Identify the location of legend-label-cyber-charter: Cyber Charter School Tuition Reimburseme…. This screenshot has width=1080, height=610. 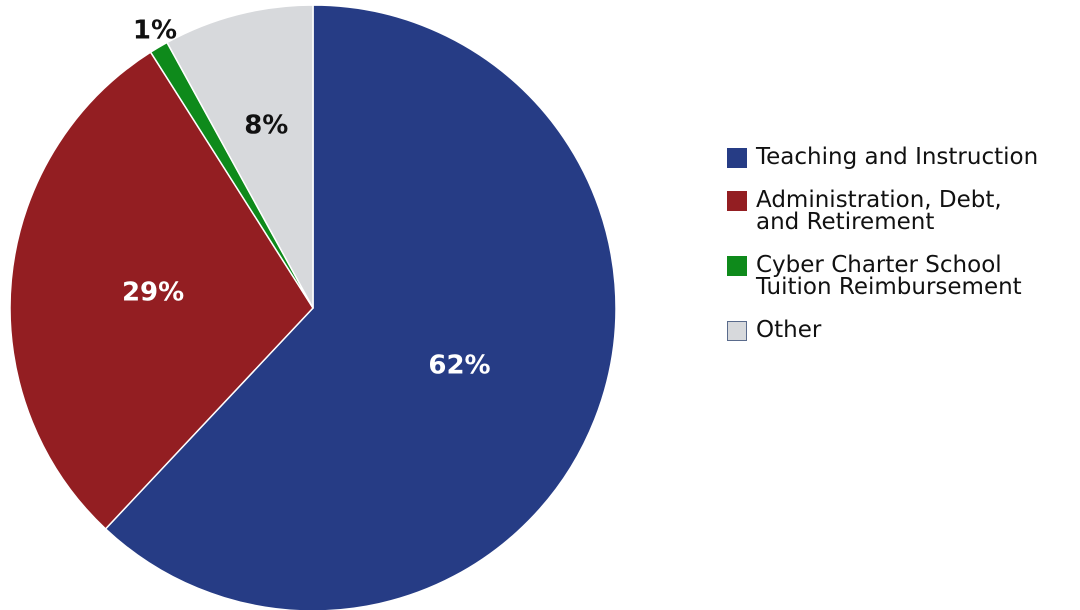
(889, 276).